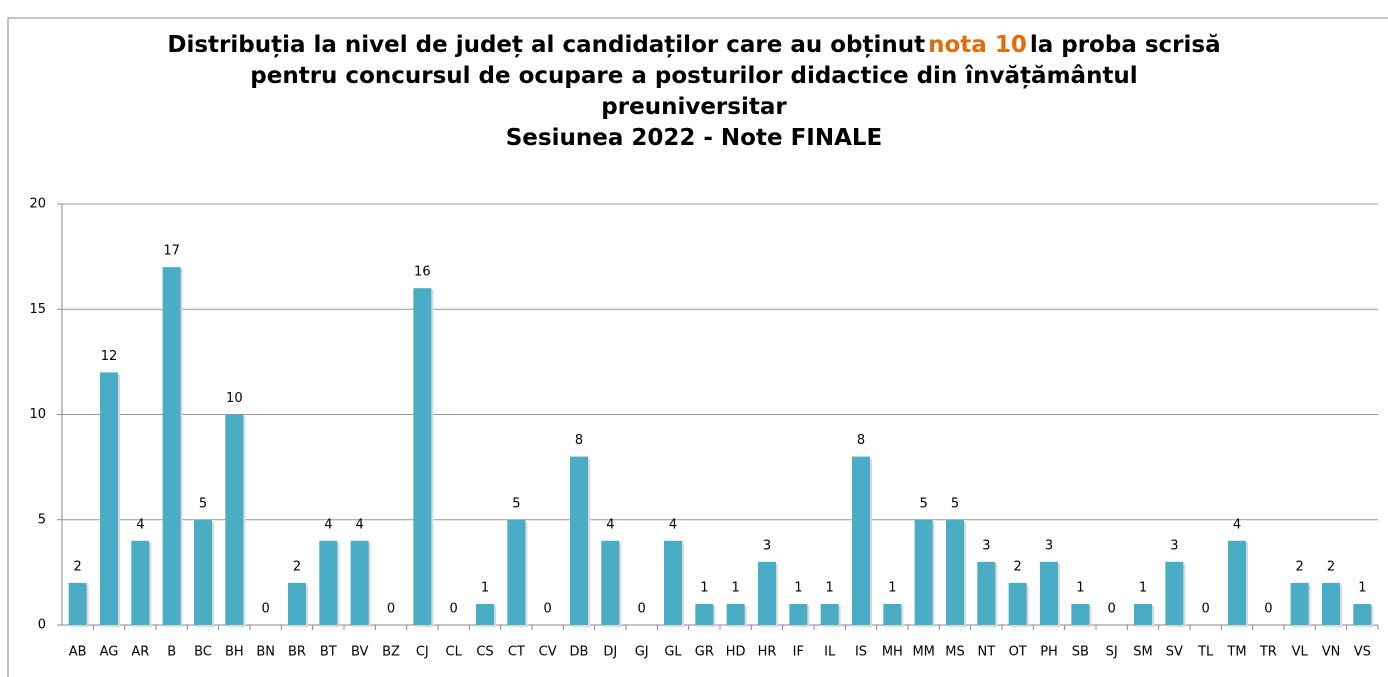  Describe the element at coordinates (954, 652) in the screenshot. I see `x-tick-label: MS` at that location.